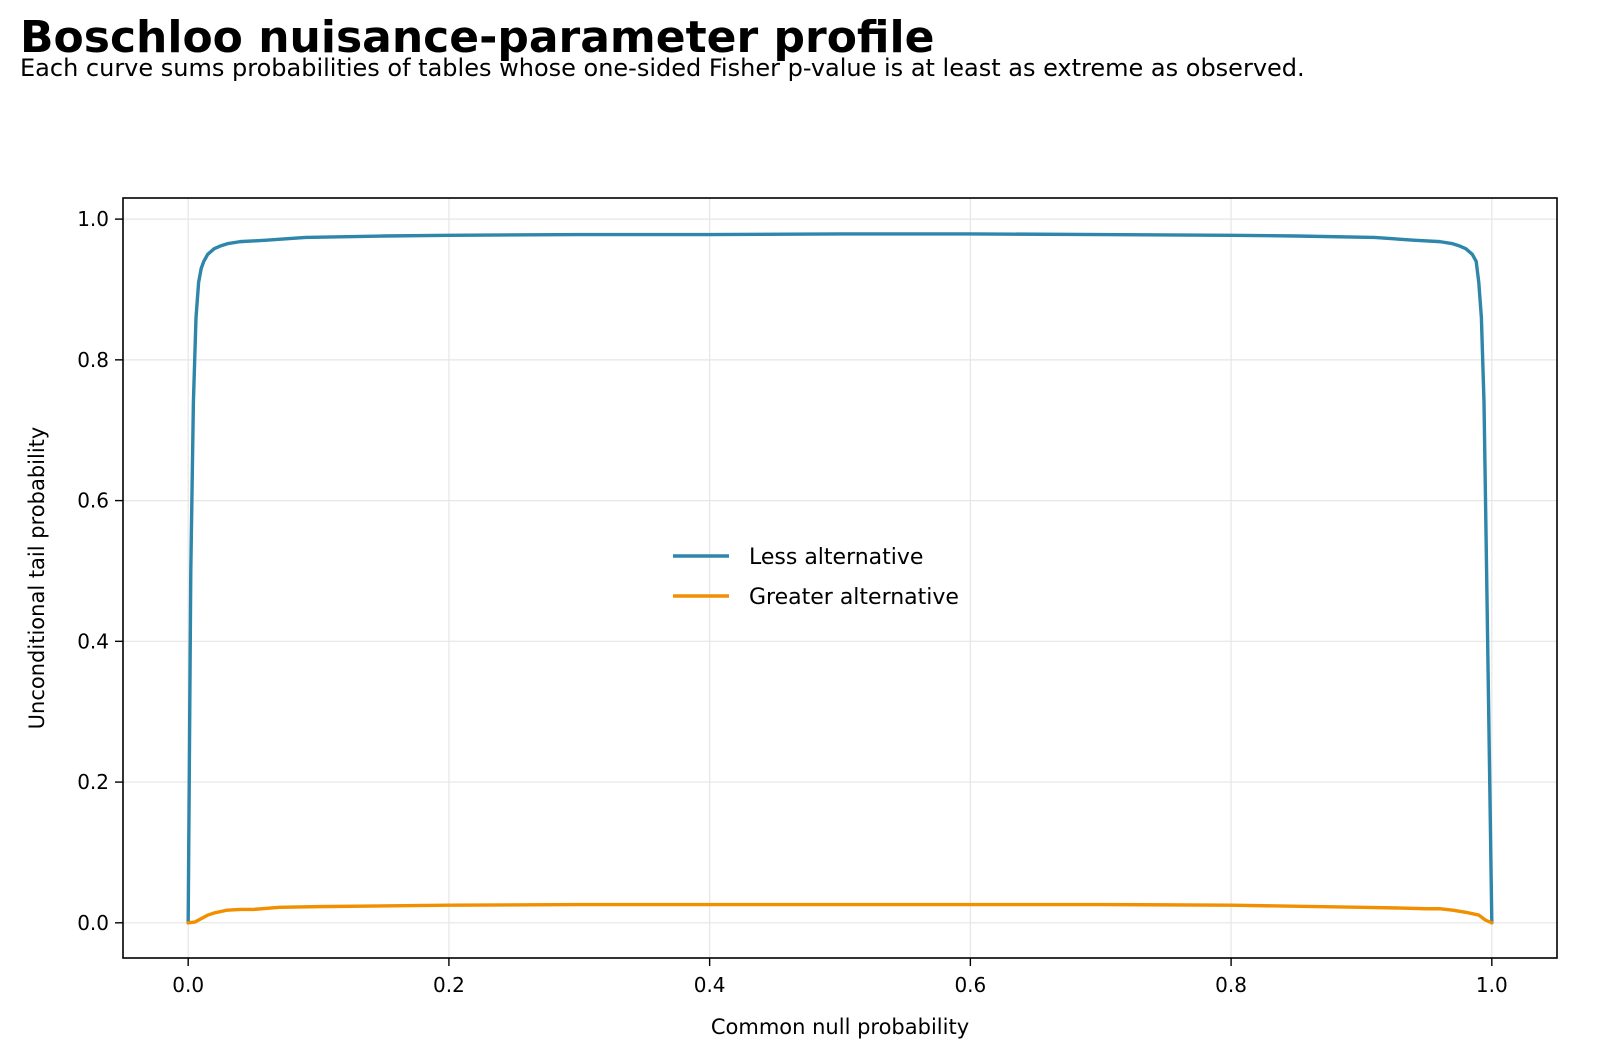 The width and height of the screenshot is (1600, 1054). I want to click on y-axis: 0.0 0.2 0.4 0.6 0.8 1.0, so click(100, 571).